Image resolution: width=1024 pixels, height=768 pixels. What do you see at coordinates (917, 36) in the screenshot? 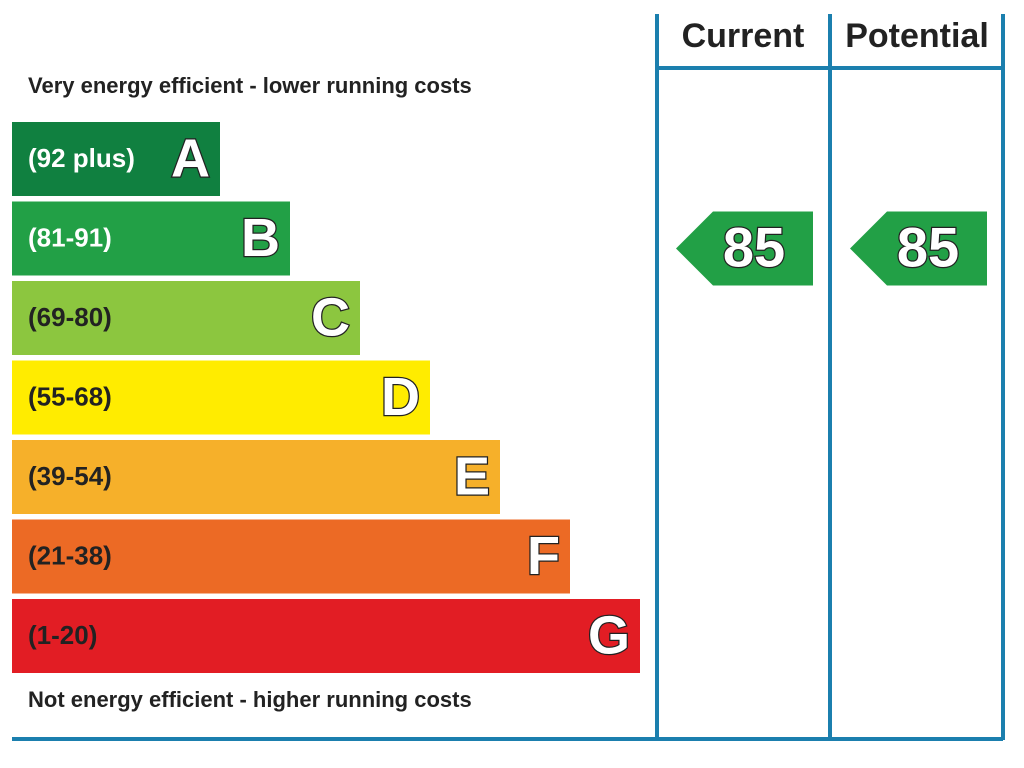
I see `potential-header: Potential` at bounding box center [917, 36].